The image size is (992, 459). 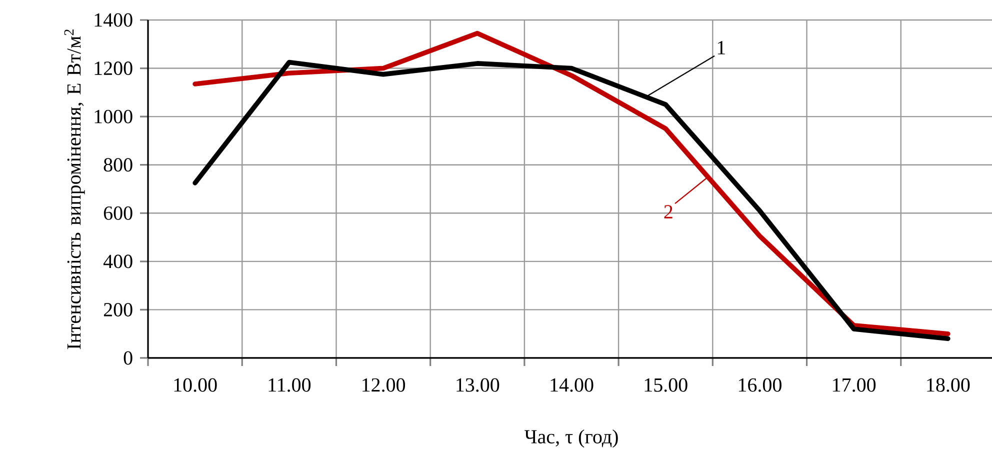 What do you see at coordinates (760, 385) in the screenshot?
I see `x-tick-label: 16.00` at bounding box center [760, 385].